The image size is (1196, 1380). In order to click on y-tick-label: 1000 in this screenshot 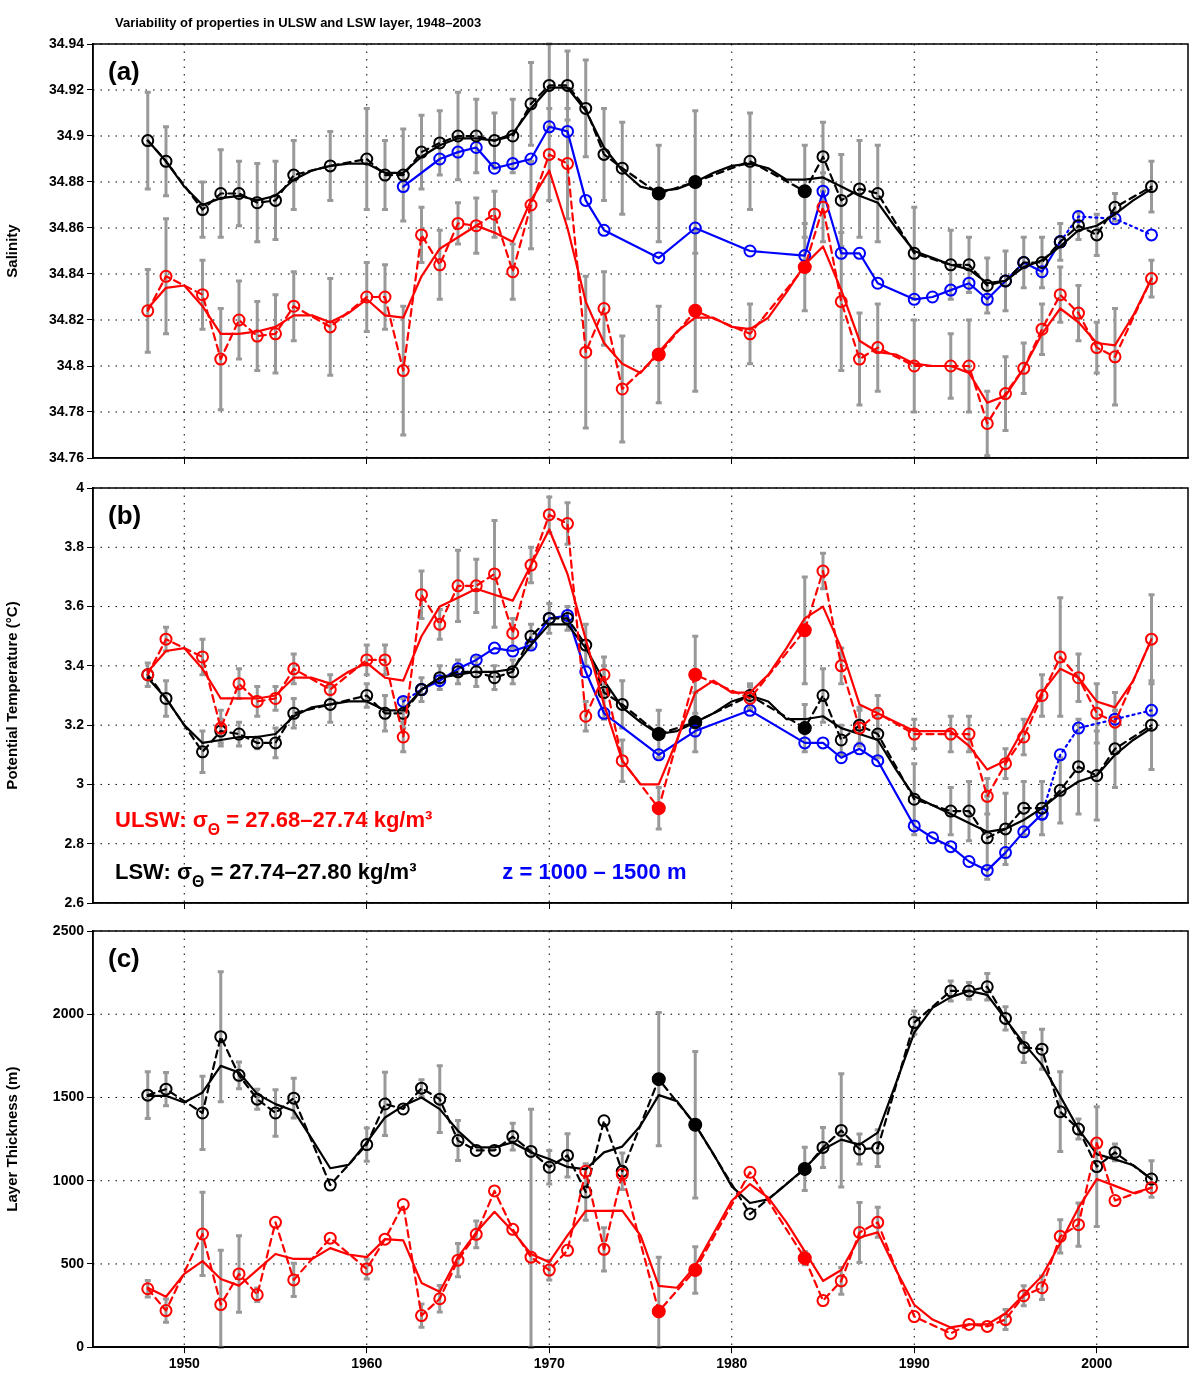, I will do `click(68, 1179)`.